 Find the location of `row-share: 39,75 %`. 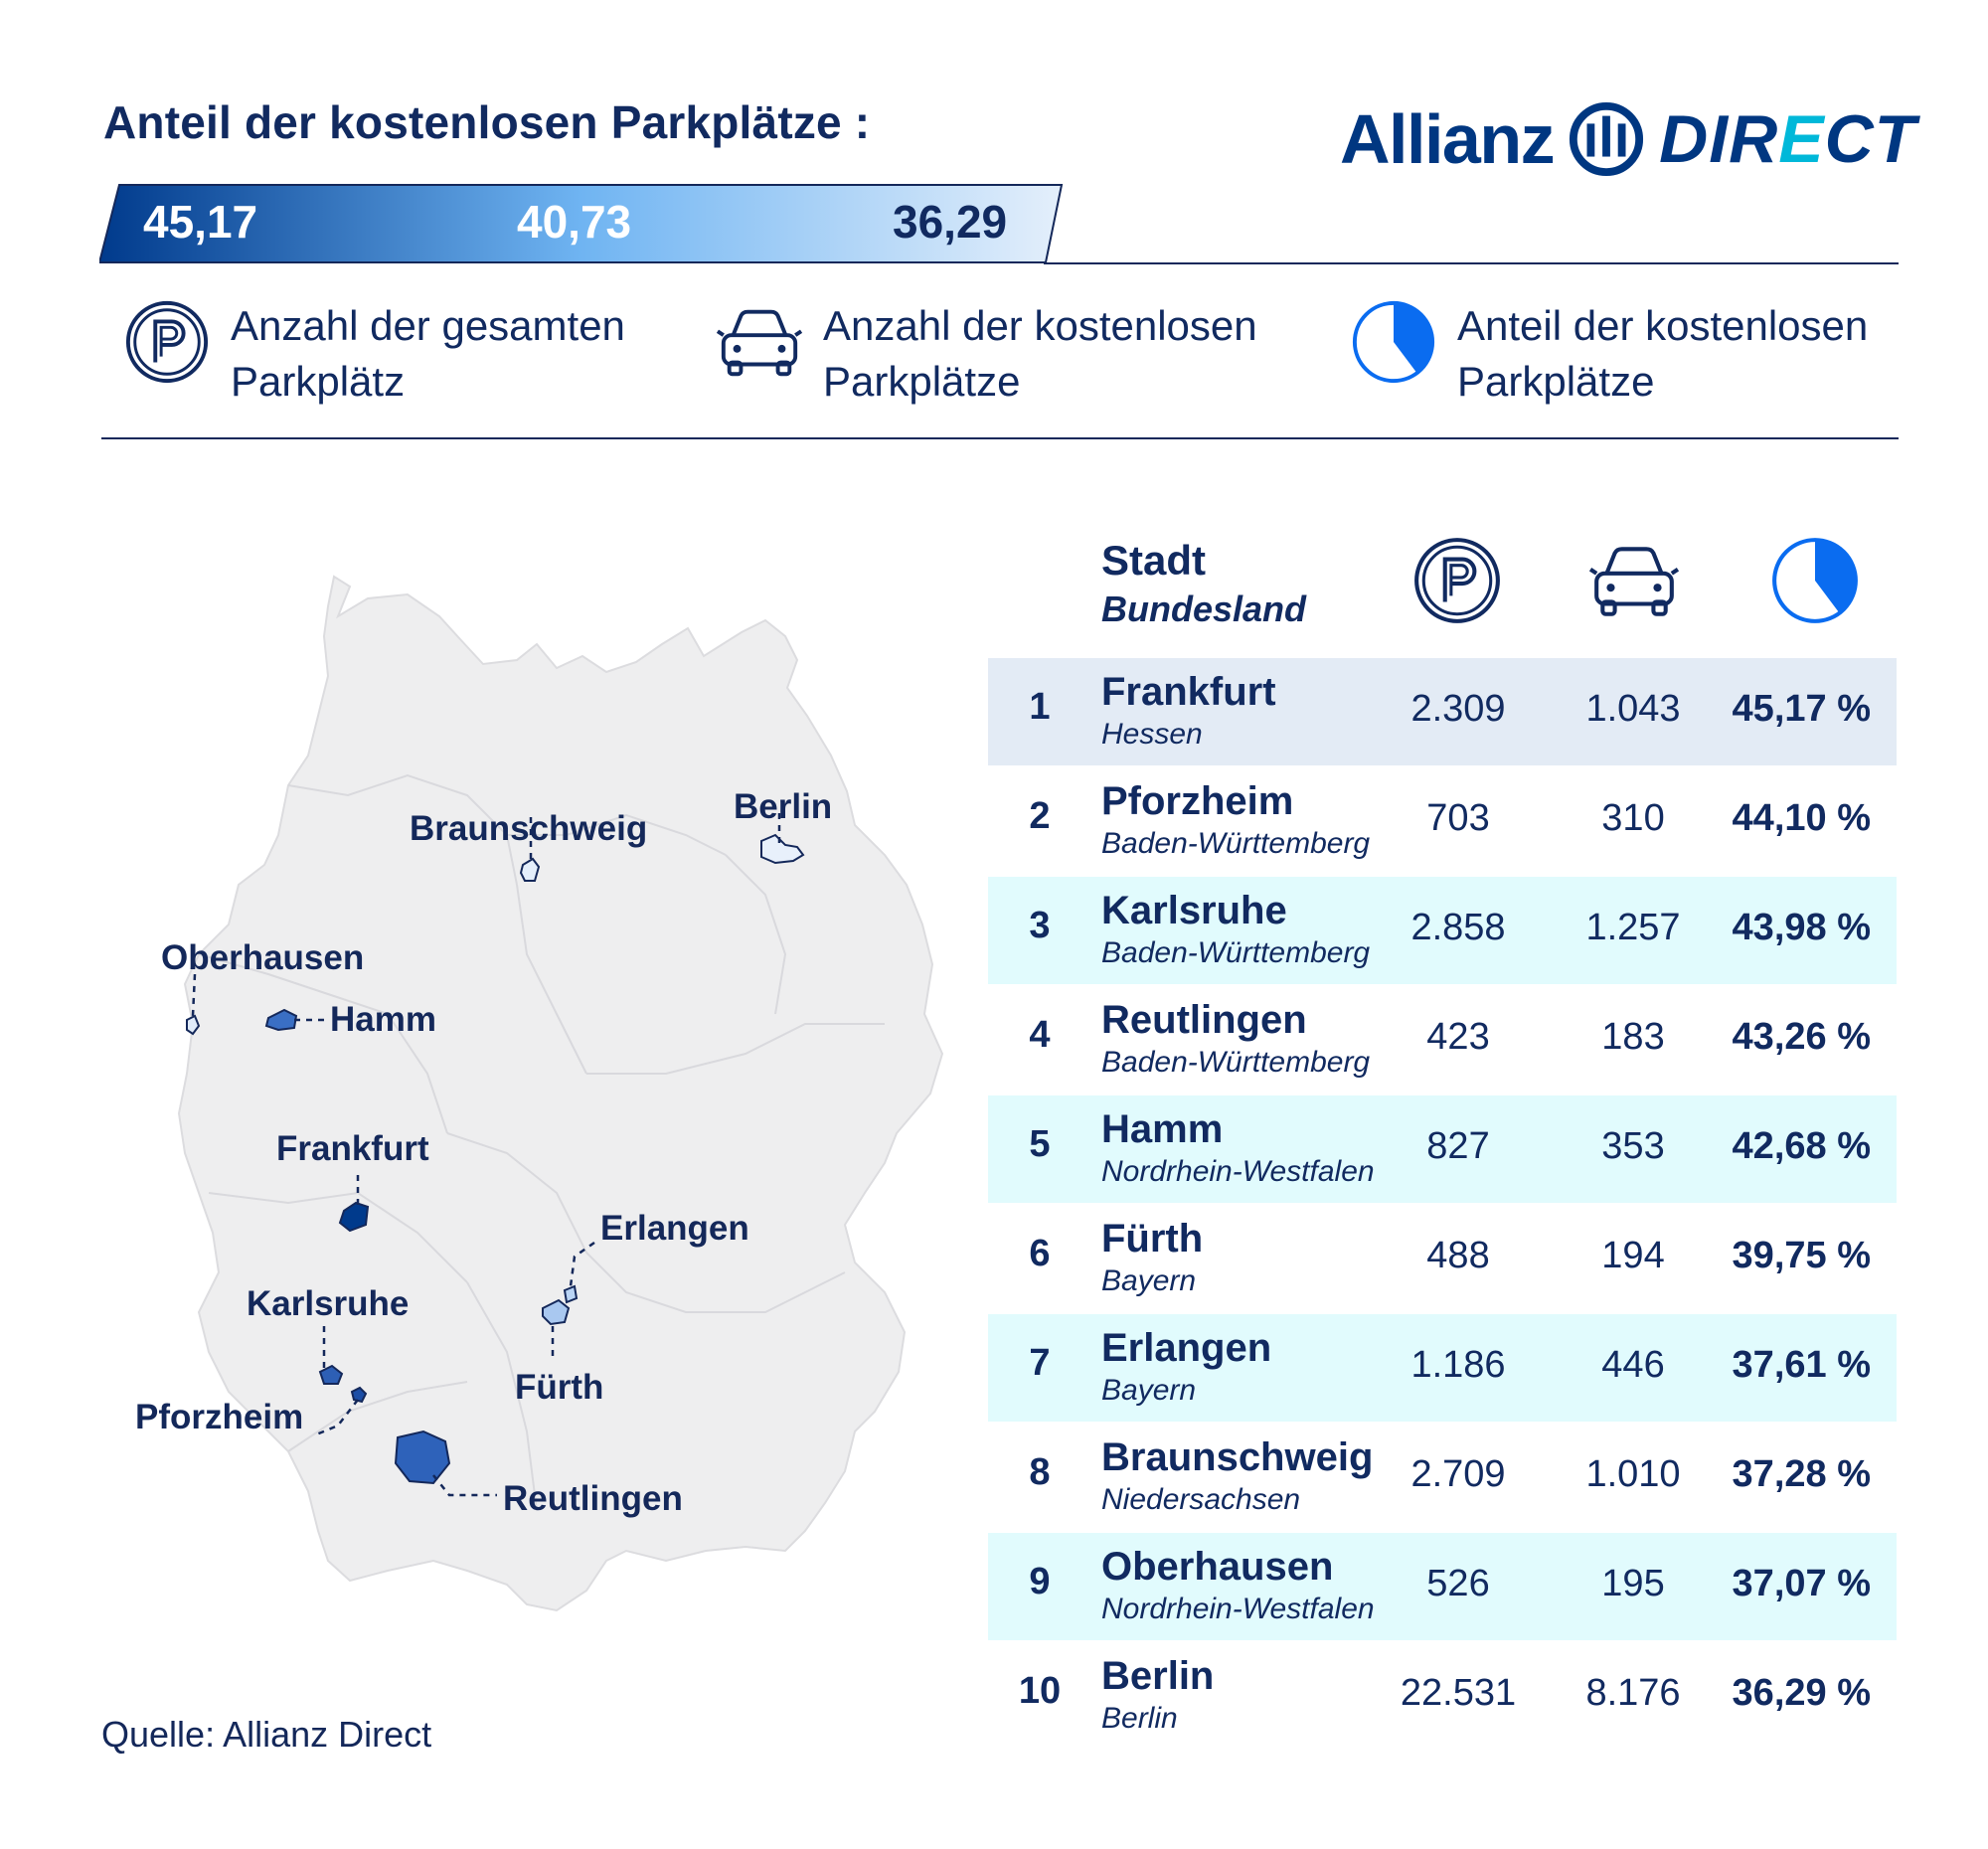

row-share: 39,75 % is located at coordinates (1801, 1255).